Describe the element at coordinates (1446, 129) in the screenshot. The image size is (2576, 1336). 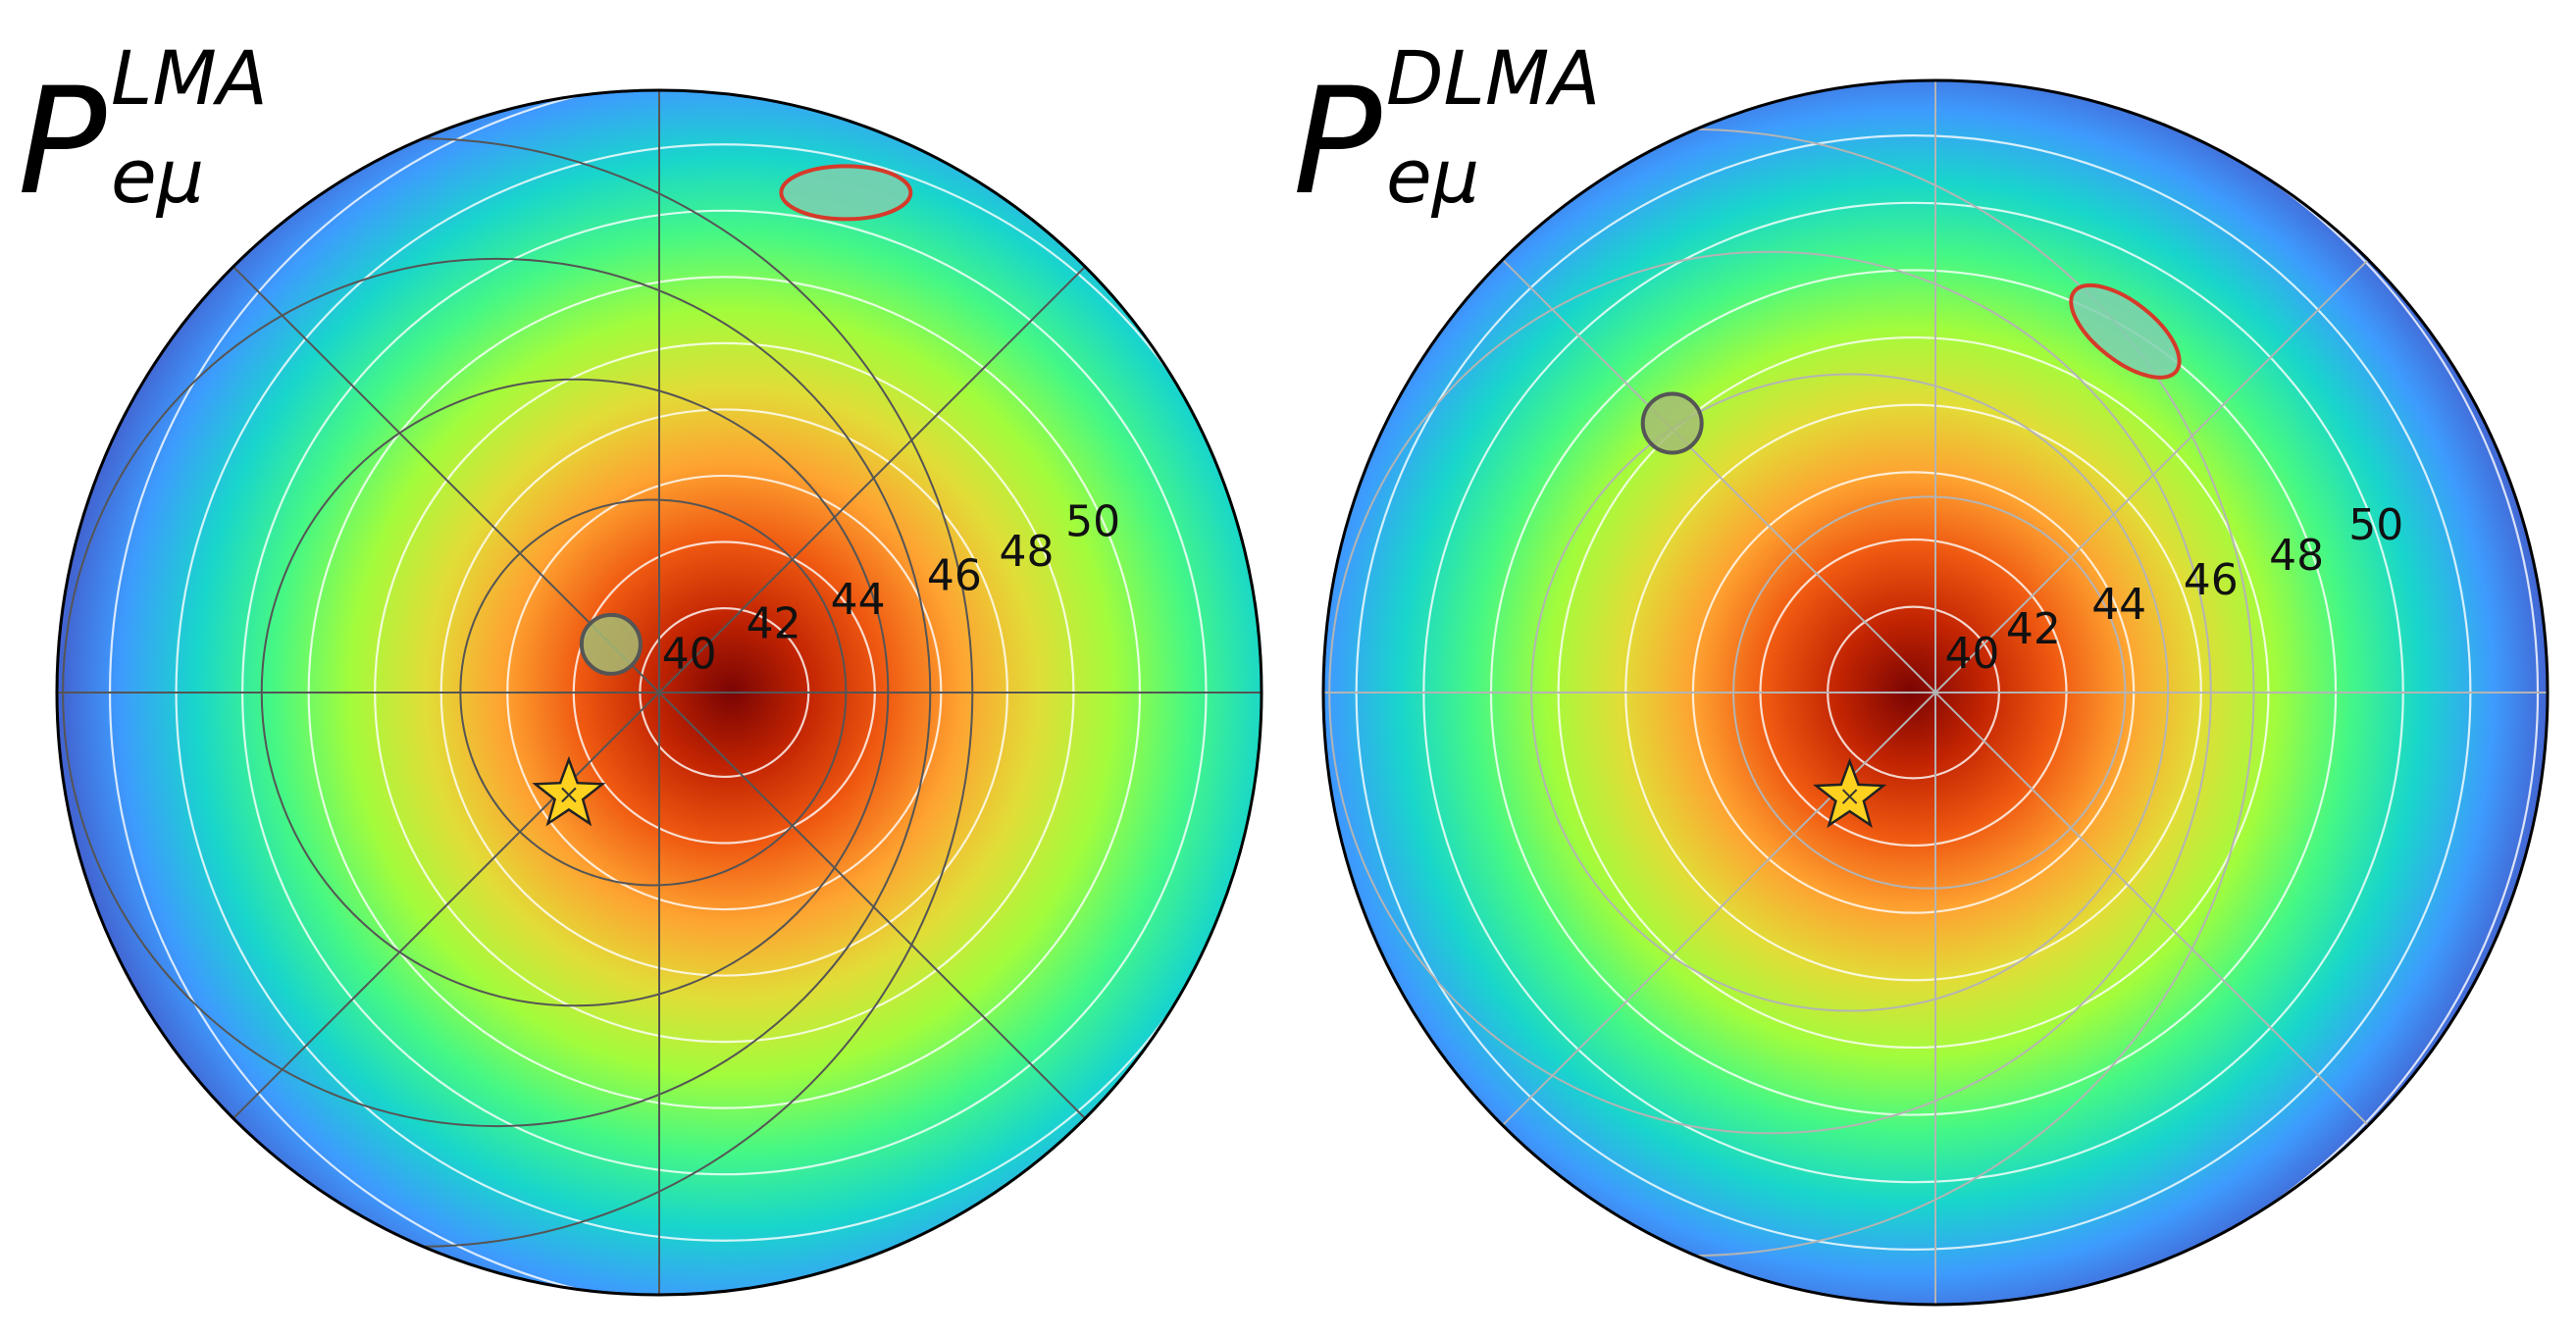
I see `panel-2-title: P DLMA eμ` at that location.